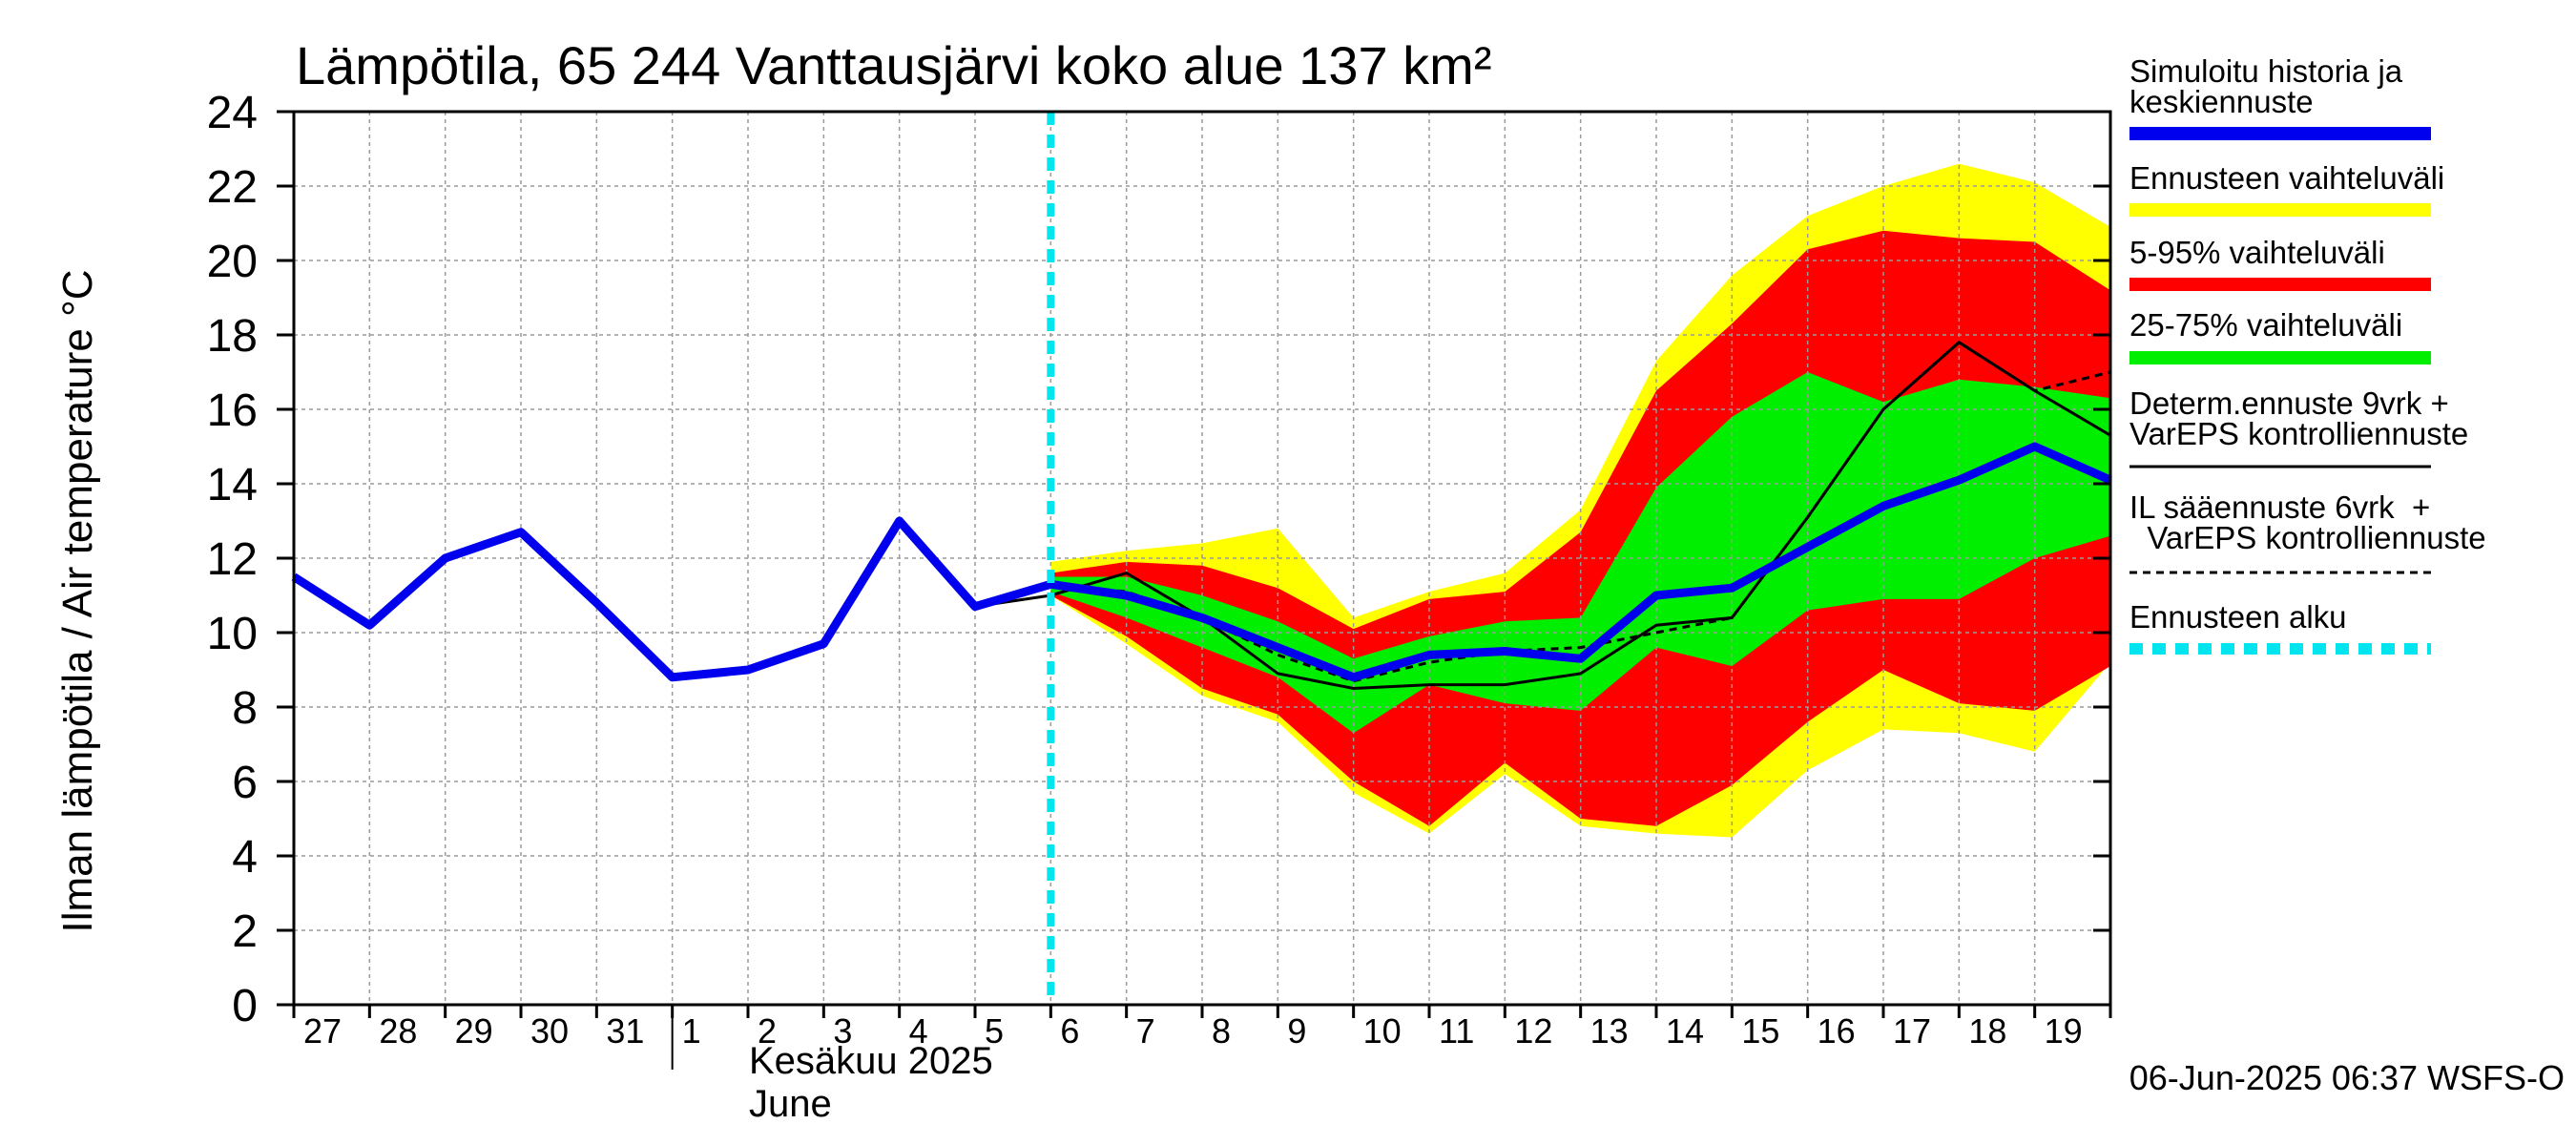 This screenshot has width=2576, height=1145. What do you see at coordinates (232, 187) in the screenshot?
I see `y-tick-label: 22` at bounding box center [232, 187].